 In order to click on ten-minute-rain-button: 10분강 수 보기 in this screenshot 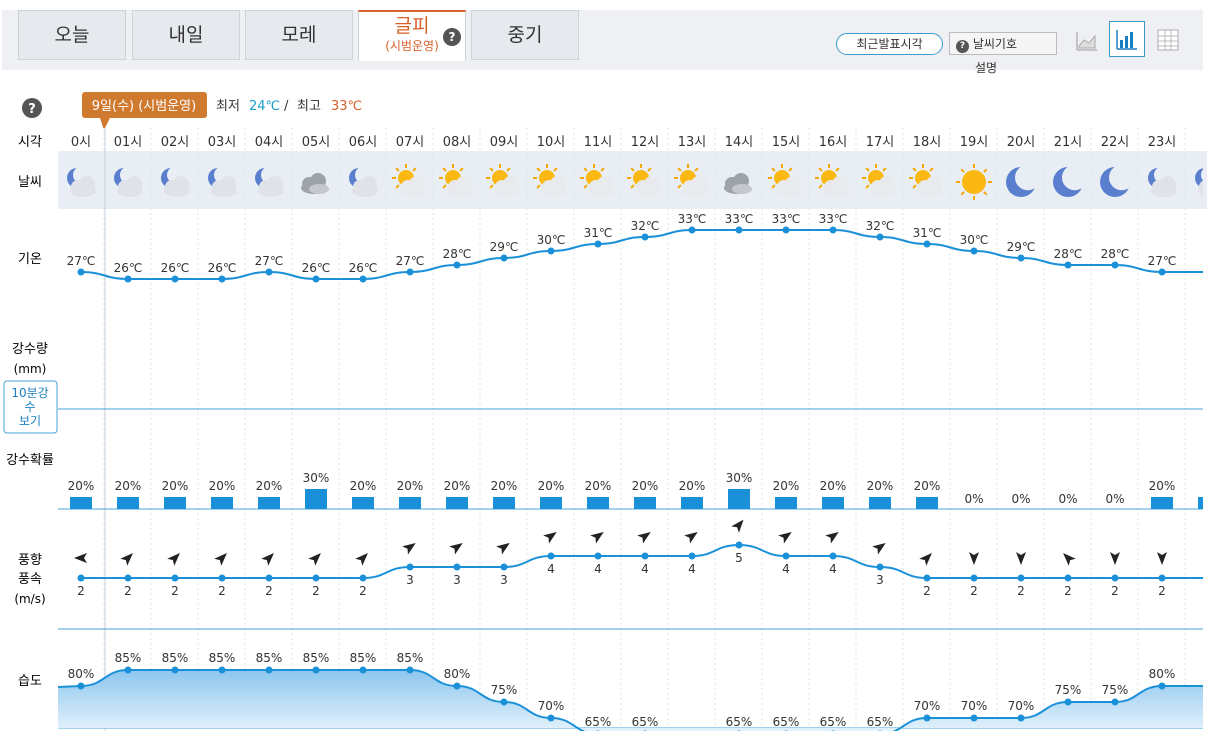, I will do `click(30, 407)`.